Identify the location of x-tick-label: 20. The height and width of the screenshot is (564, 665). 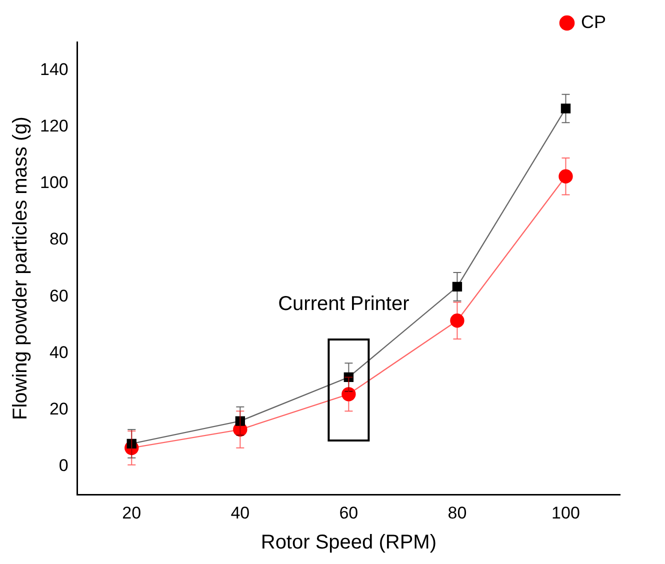
(132, 512).